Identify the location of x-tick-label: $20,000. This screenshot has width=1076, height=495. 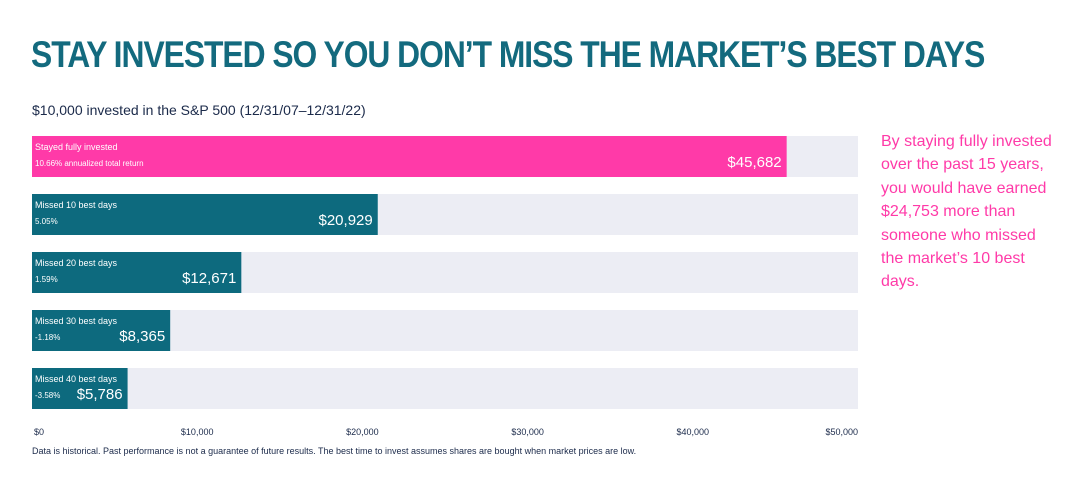
(362, 432).